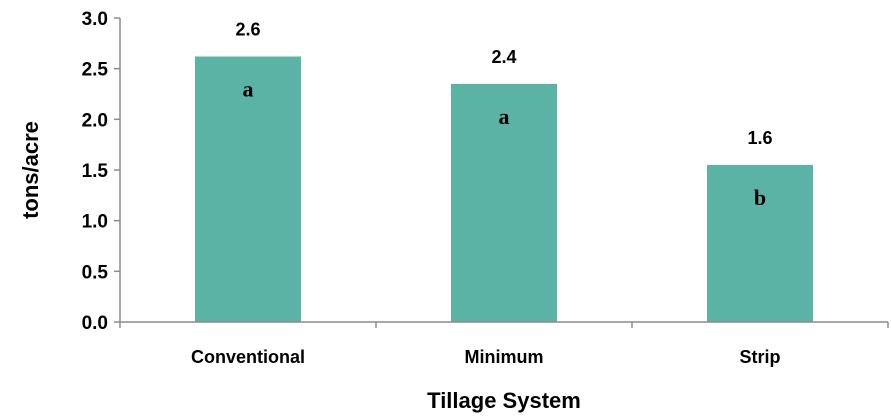 Image resolution: width=891 pixels, height=418 pixels. I want to click on x-category-label: Strip, so click(759, 357).